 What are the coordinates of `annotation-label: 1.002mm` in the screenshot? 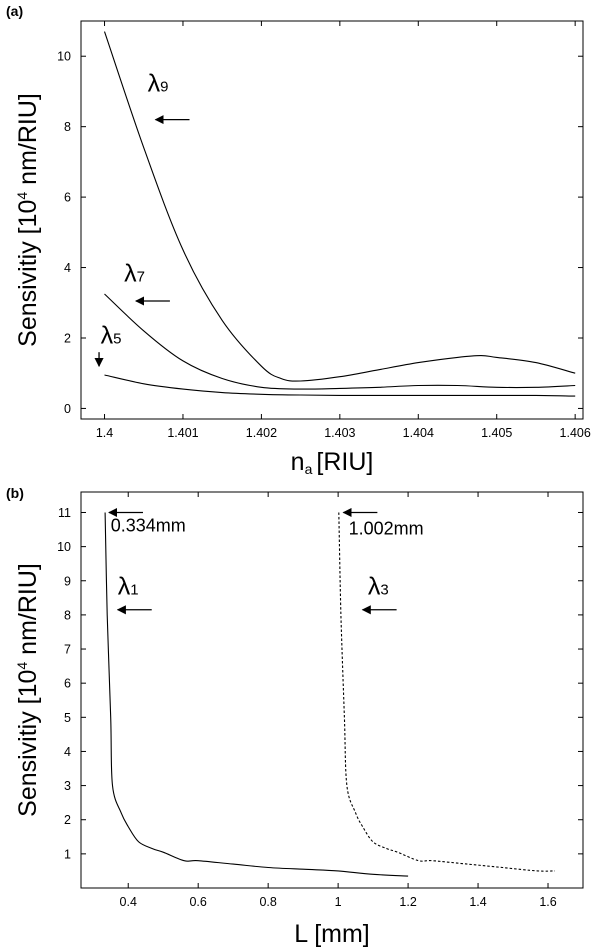 It's located at (386, 529).